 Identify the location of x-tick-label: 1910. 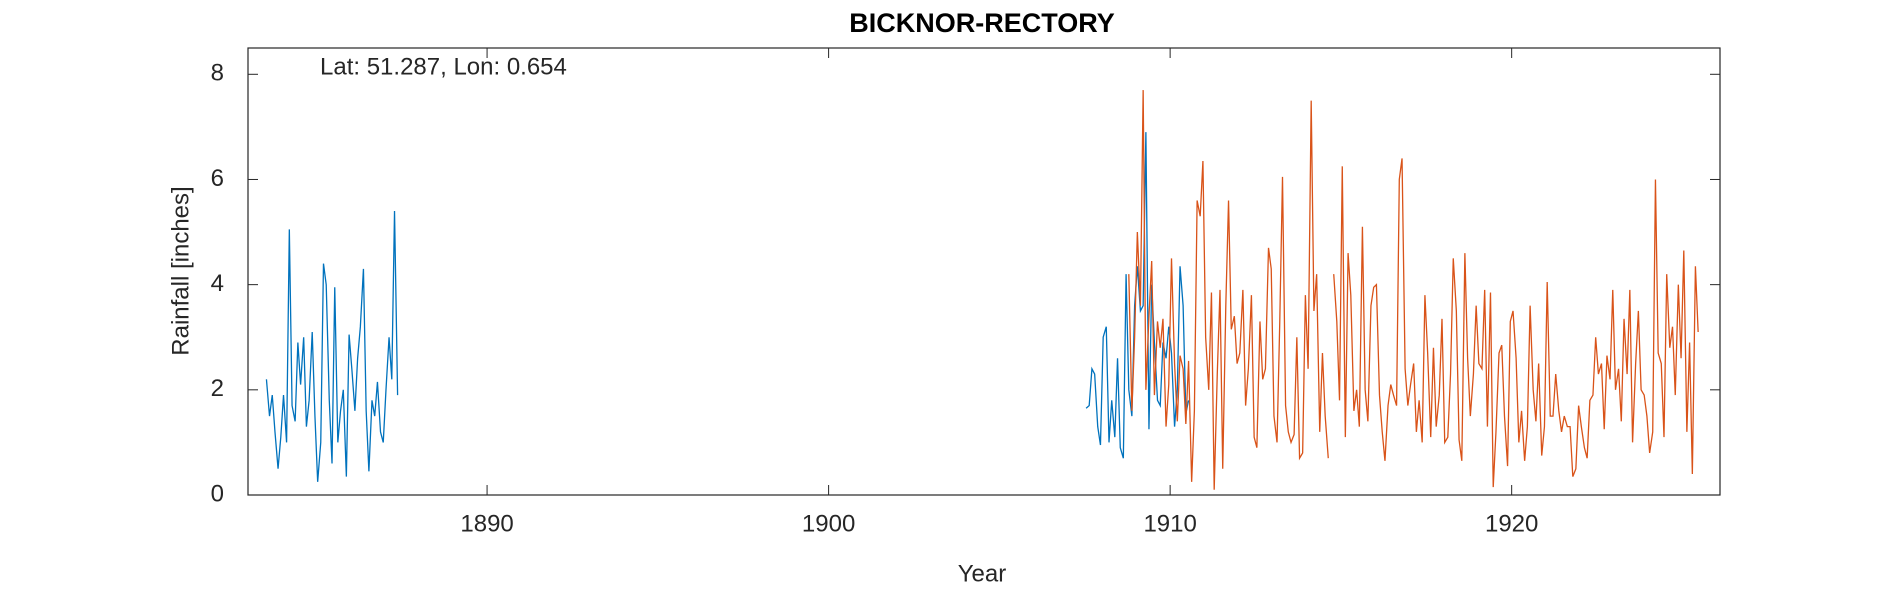
(1169, 523).